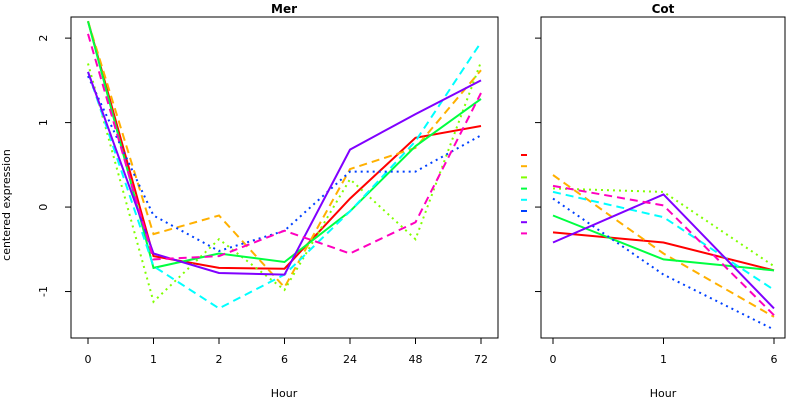 Image resolution: width=800 pixels, height=400 pixels. I want to click on x-tick-label: 24, so click(350, 359).